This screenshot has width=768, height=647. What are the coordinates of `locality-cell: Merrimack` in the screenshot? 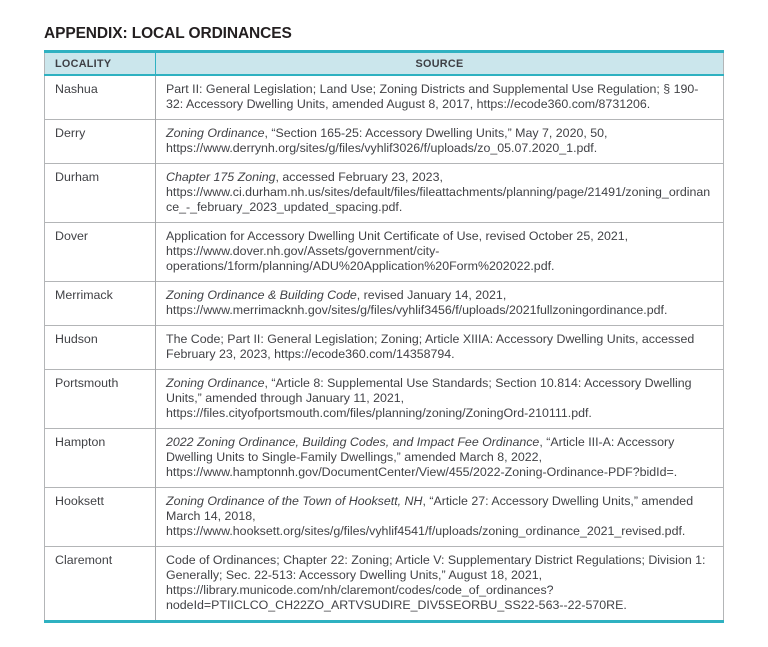 It's located at (100, 303).